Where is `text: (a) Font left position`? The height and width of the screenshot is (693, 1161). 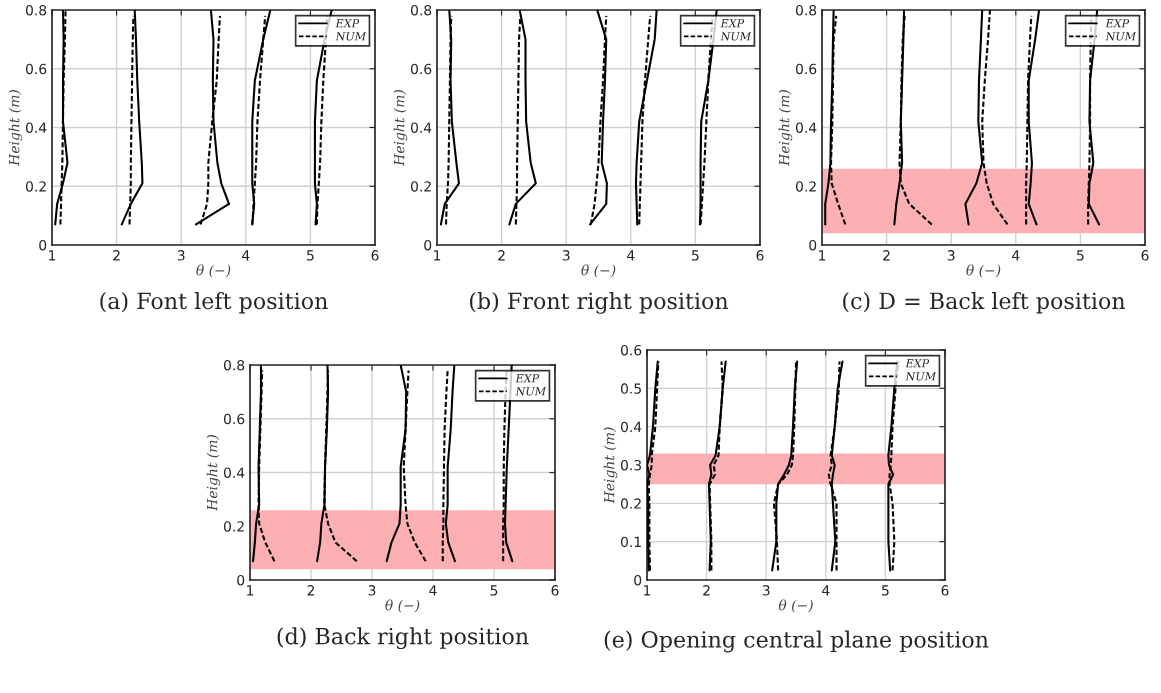 text: (a) Font left position is located at coordinates (214, 303).